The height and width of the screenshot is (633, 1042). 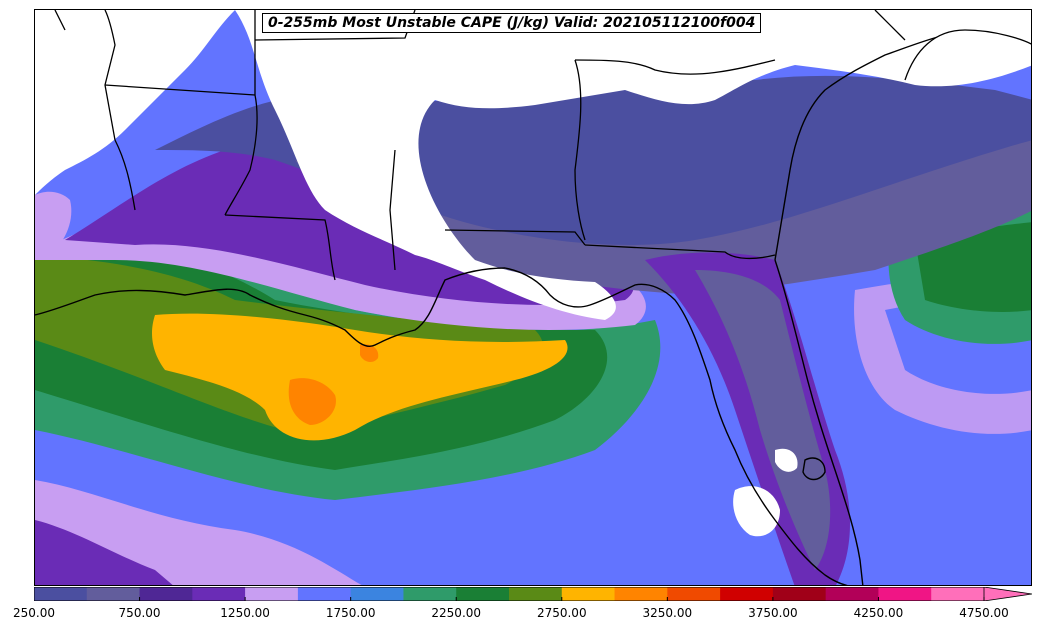 What do you see at coordinates (360, 377) in the screenshot?
I see `cape-contour-yellow` at bounding box center [360, 377].